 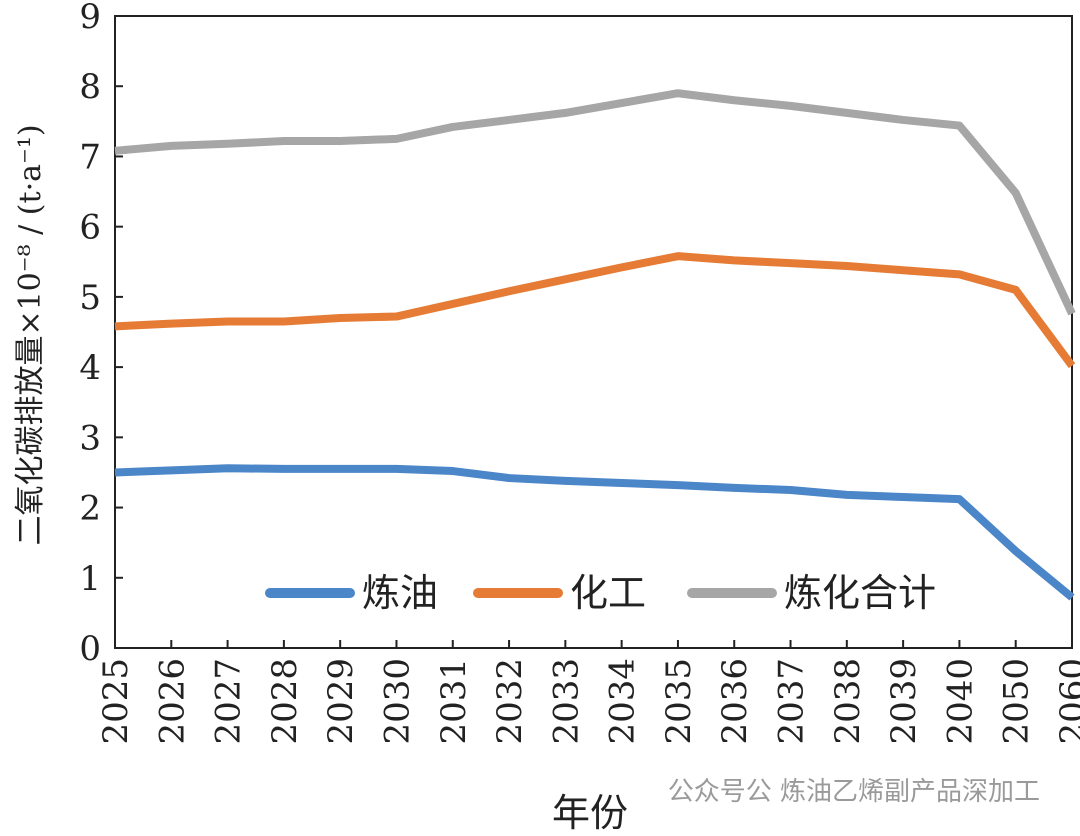 What do you see at coordinates (90, 649) in the screenshot?
I see `y-tick-label: 0` at bounding box center [90, 649].